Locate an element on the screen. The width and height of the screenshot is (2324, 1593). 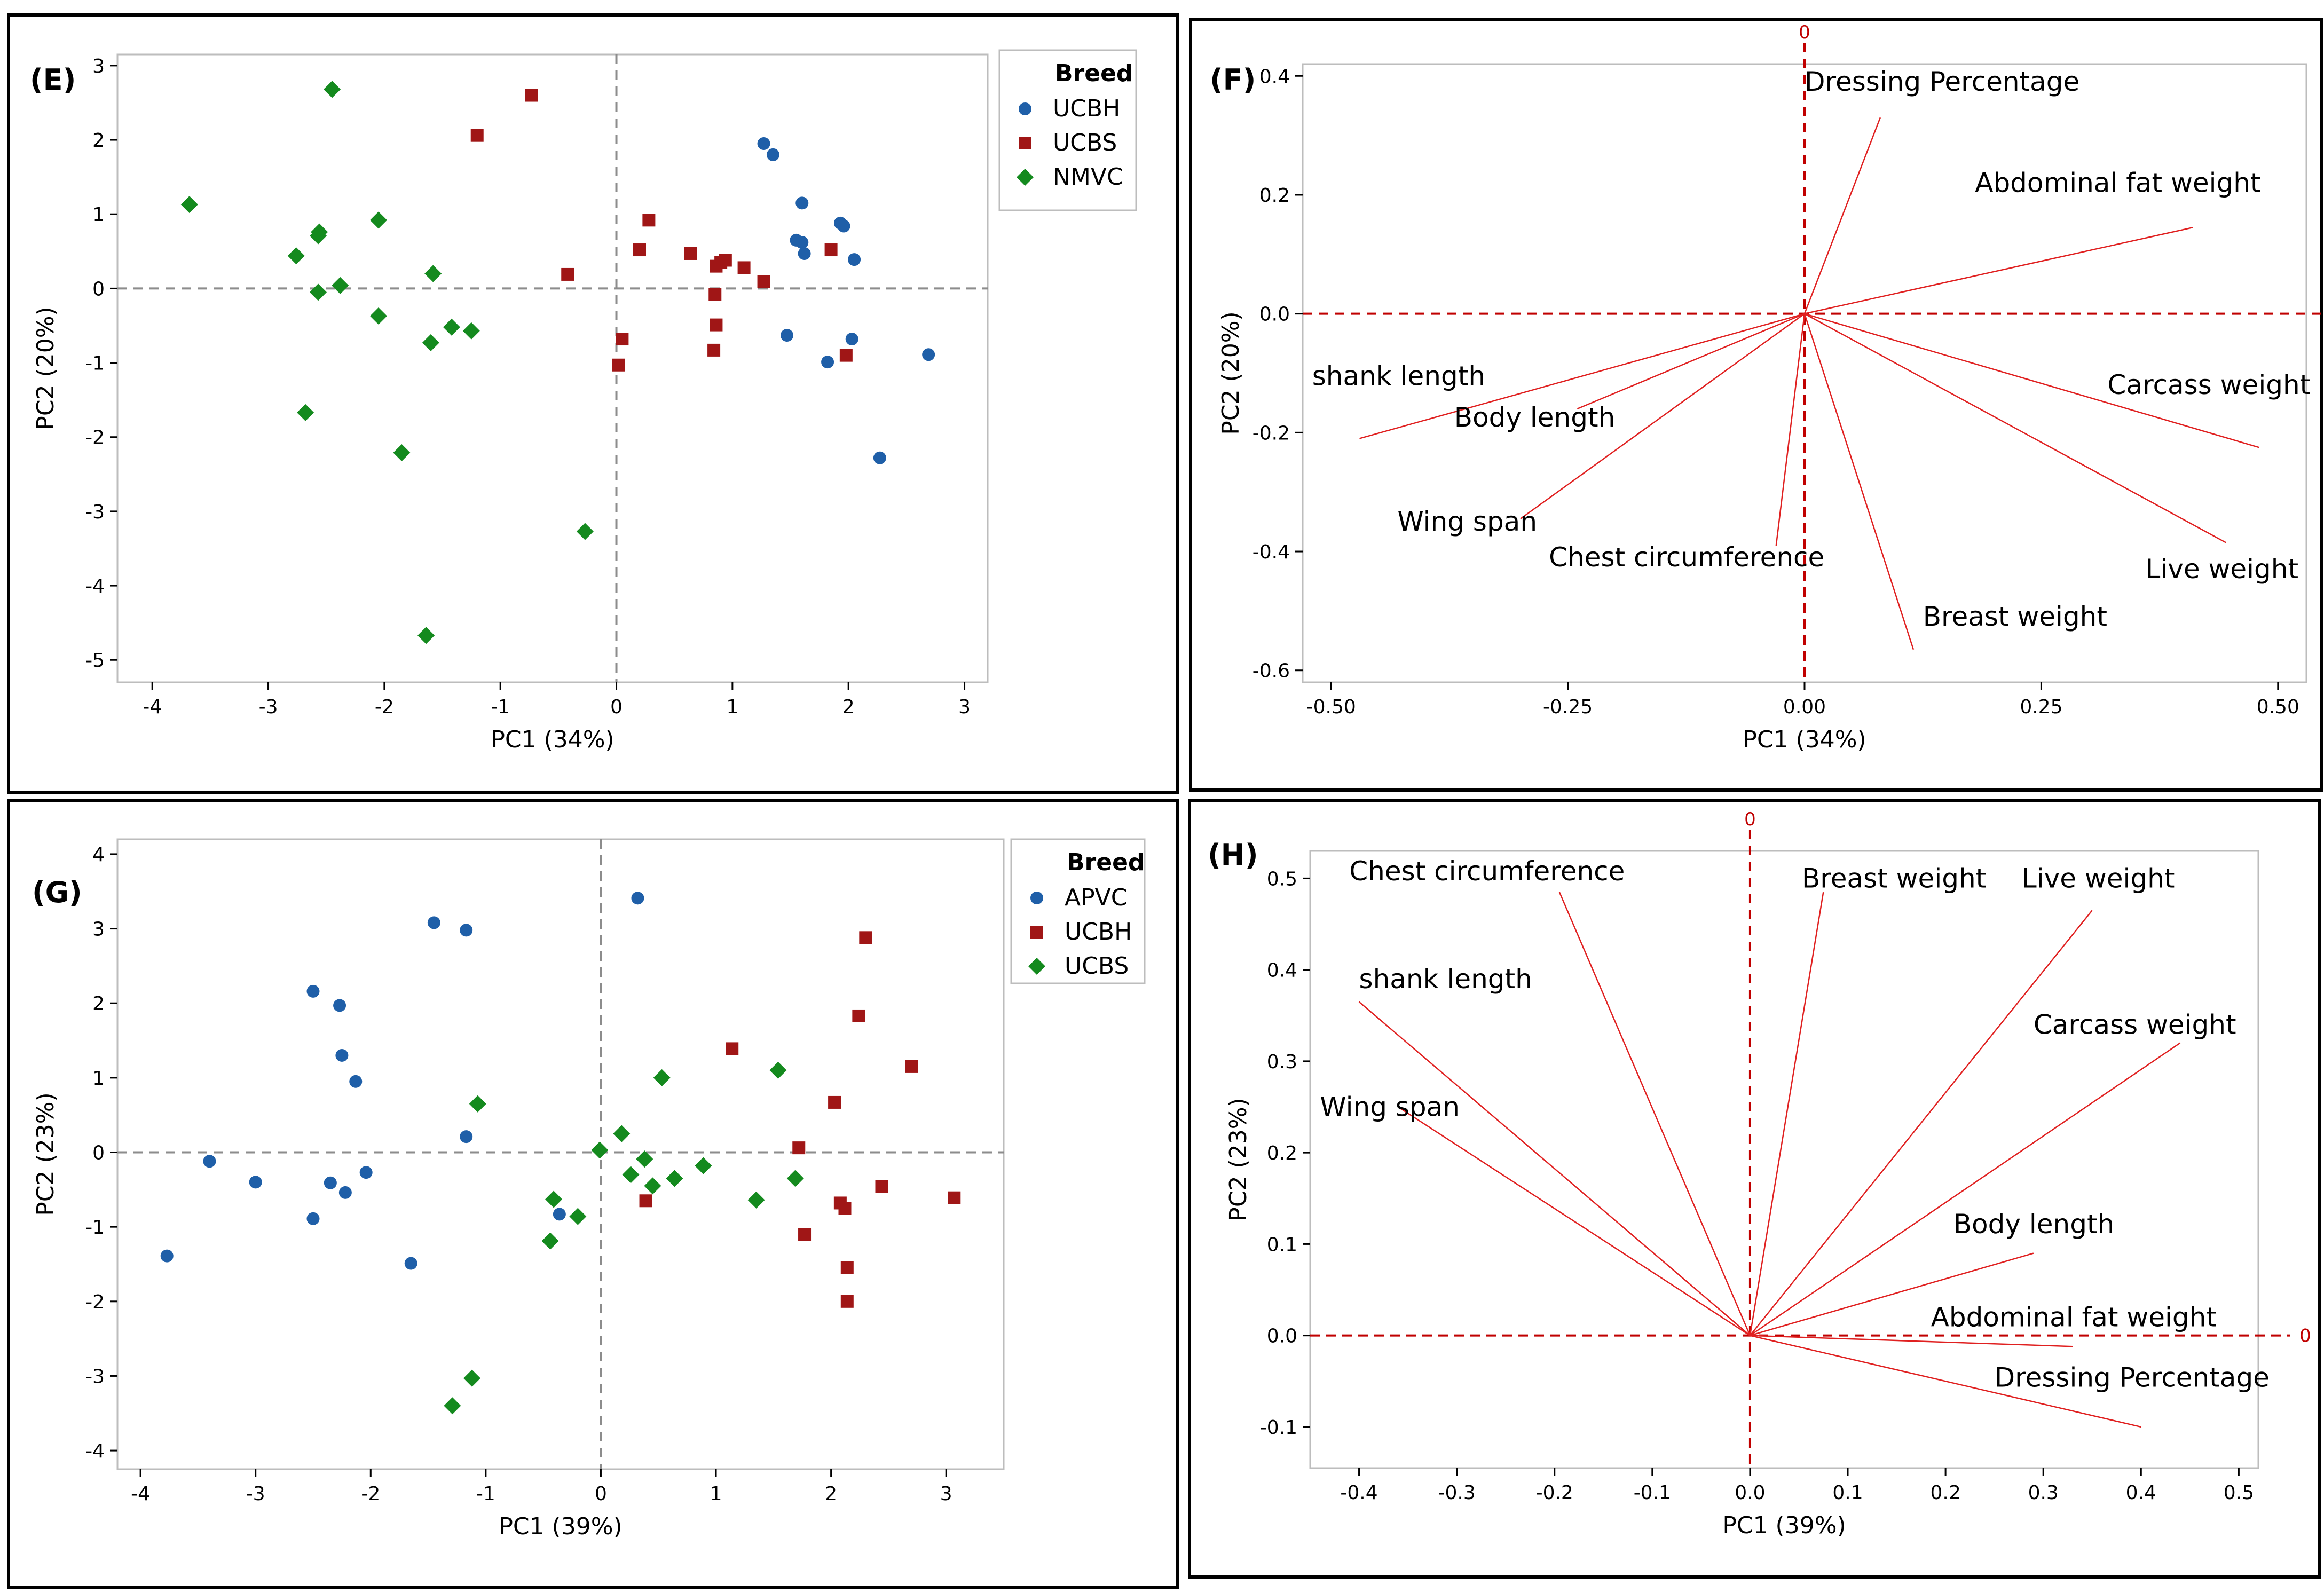
panel-h-y-axis-title: PC2 (23%) is located at coordinates (1238, 1159).